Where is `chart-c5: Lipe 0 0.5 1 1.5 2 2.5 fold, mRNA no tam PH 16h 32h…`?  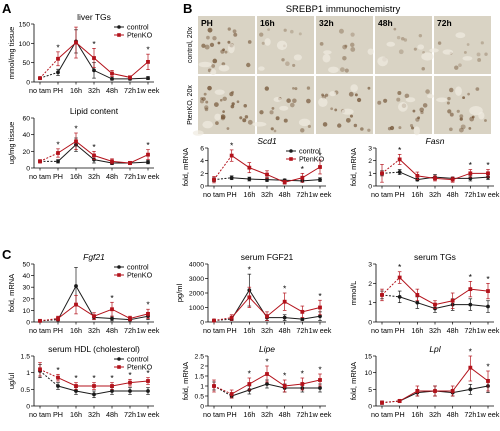
chart-c5: Lipe 0 0.5 1 1.5 2 2.5 fold, mRNA no tam PH 16h 32h… is located at coordinates (256, 381).